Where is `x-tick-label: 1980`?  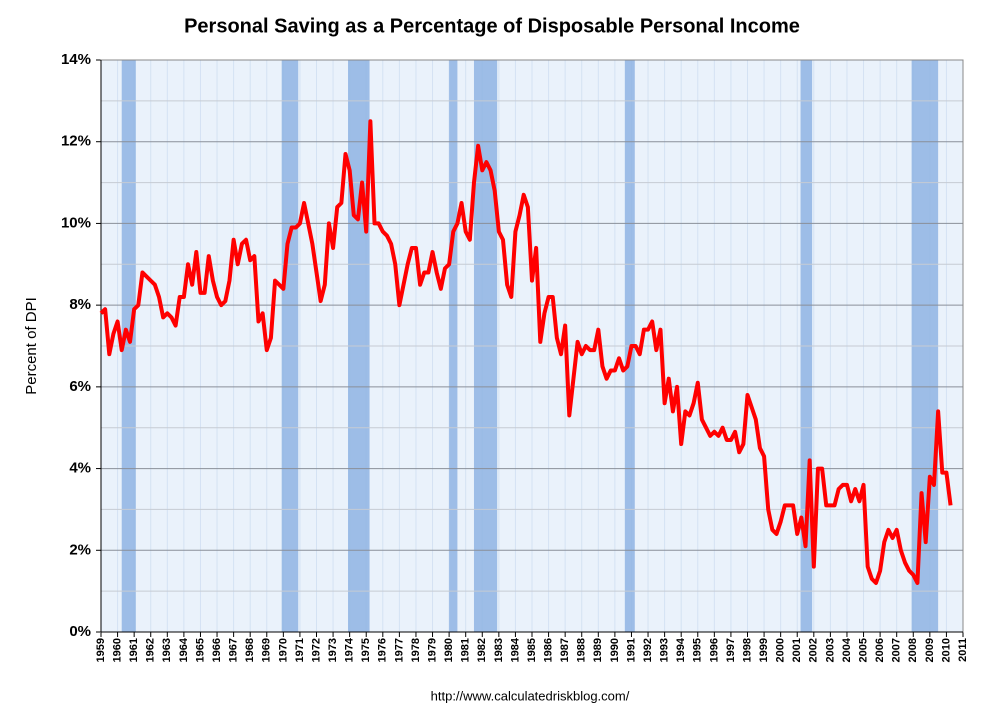
x-tick-label: 1980 is located at coordinates (449, 650).